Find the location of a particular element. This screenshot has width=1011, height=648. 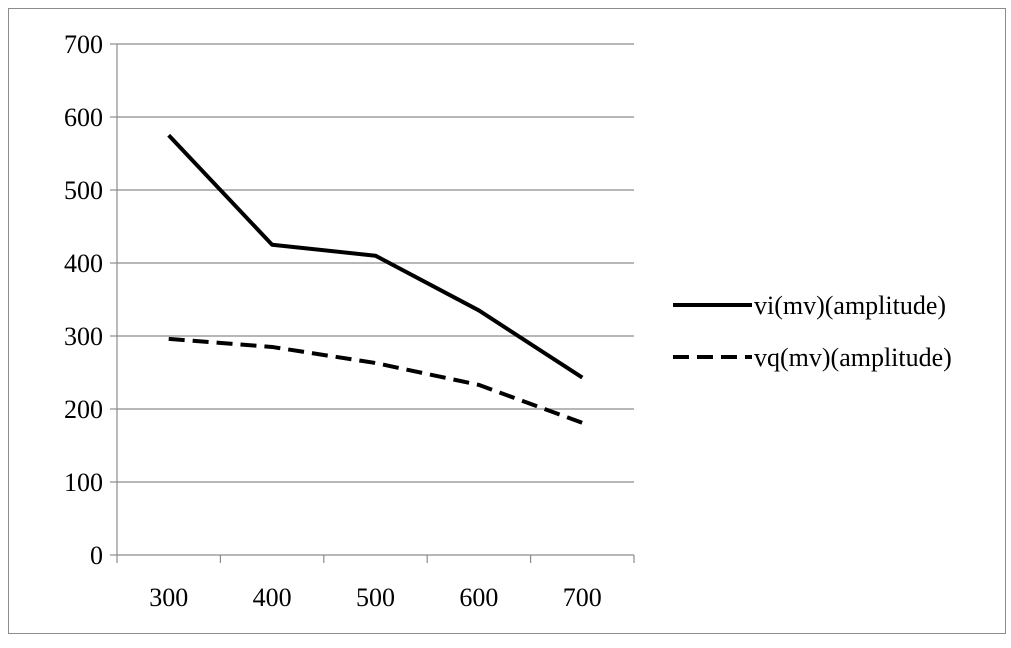

x-tick-label: 400 is located at coordinates (272, 597).